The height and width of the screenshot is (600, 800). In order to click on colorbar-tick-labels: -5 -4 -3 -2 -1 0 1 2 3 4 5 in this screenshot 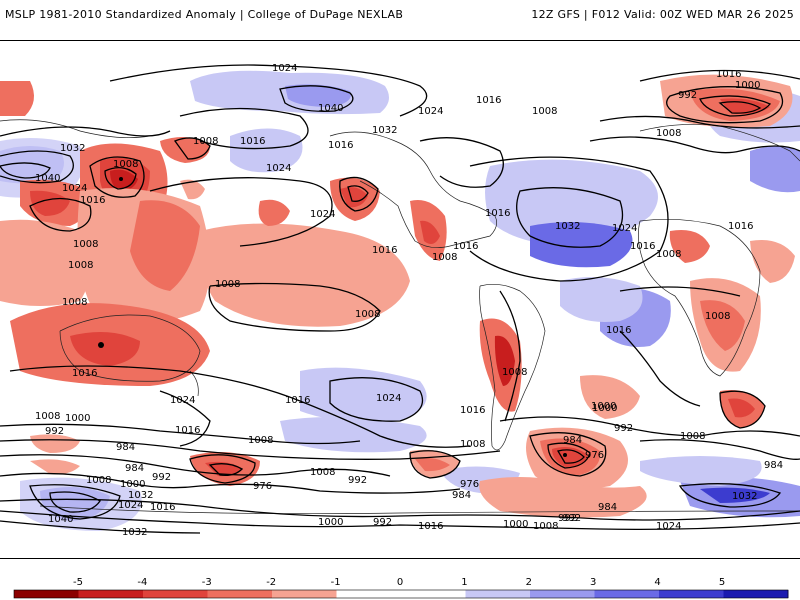, I will do `click(399, 582)`.